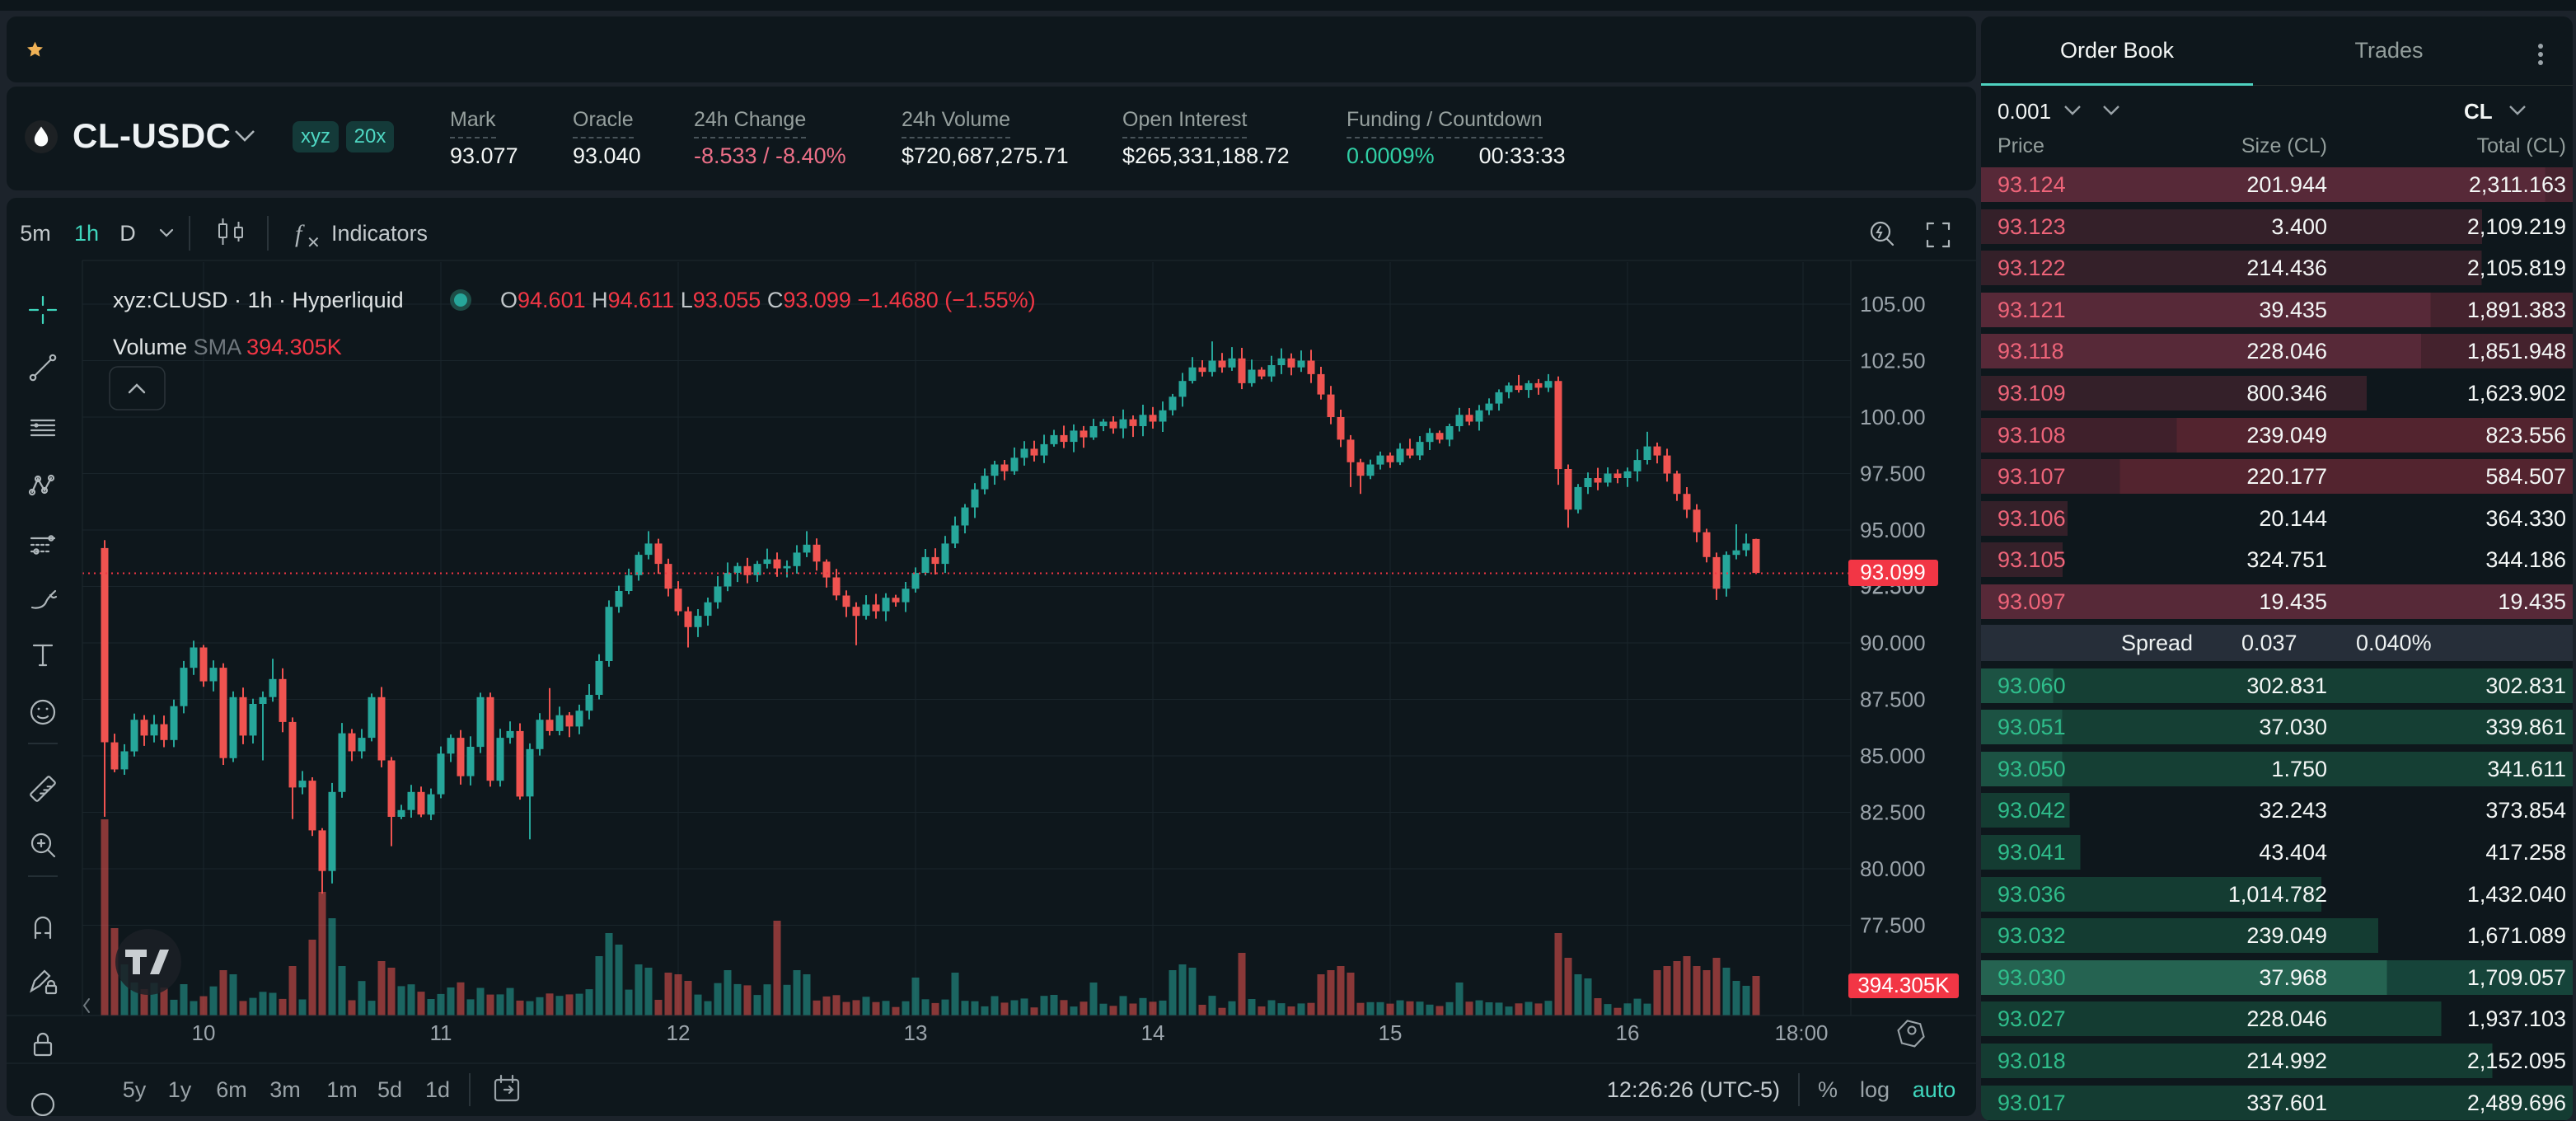 The width and height of the screenshot is (2576, 1121). What do you see at coordinates (227, 347) in the screenshot?
I see `svg-text: Volume SMA 394.305K` at bounding box center [227, 347].